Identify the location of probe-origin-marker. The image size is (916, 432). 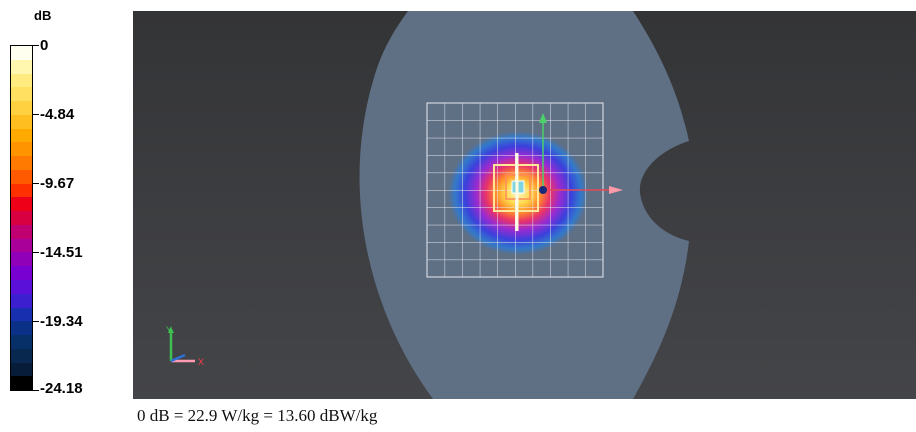
(543, 190).